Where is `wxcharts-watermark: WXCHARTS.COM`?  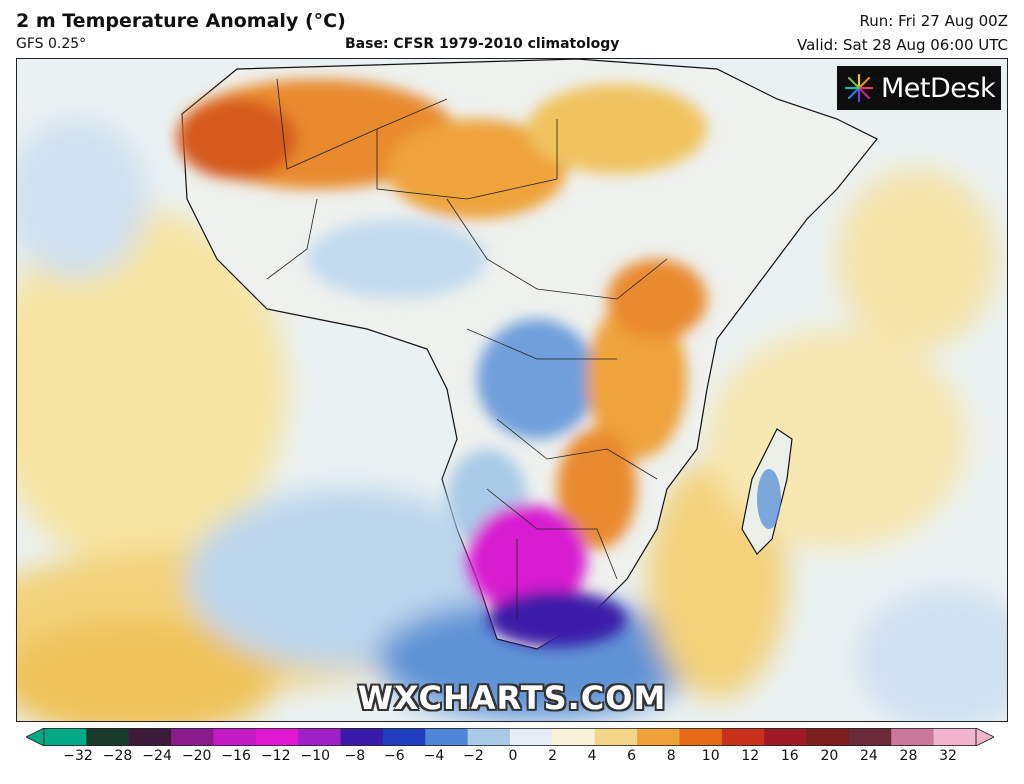
wxcharts-watermark: WXCHARTS.COM is located at coordinates (512, 698).